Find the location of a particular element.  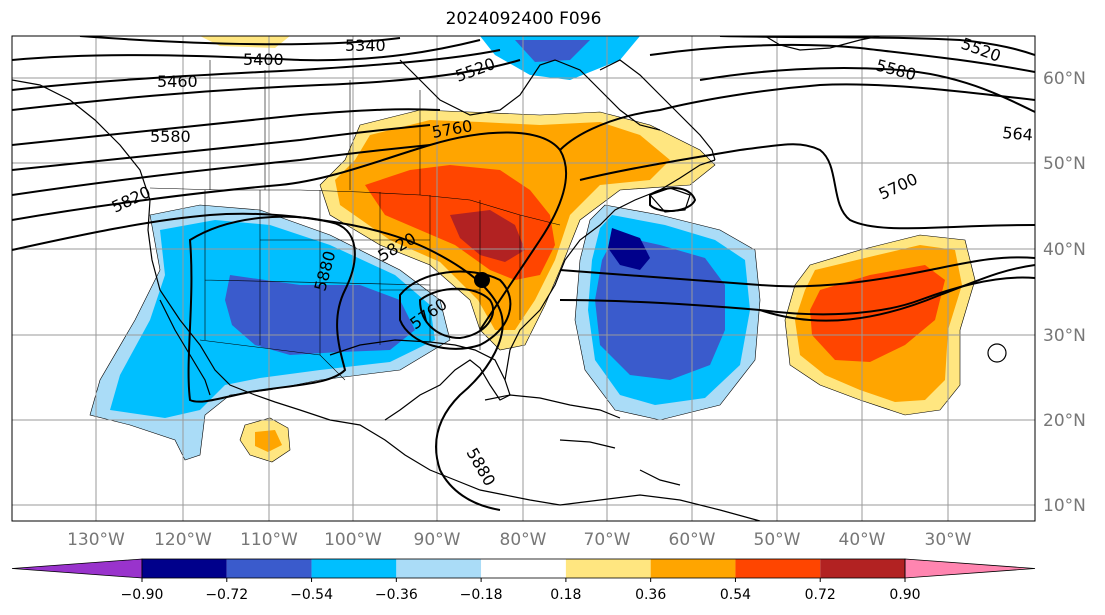

contour-low-inner is located at coordinates (456, 313).